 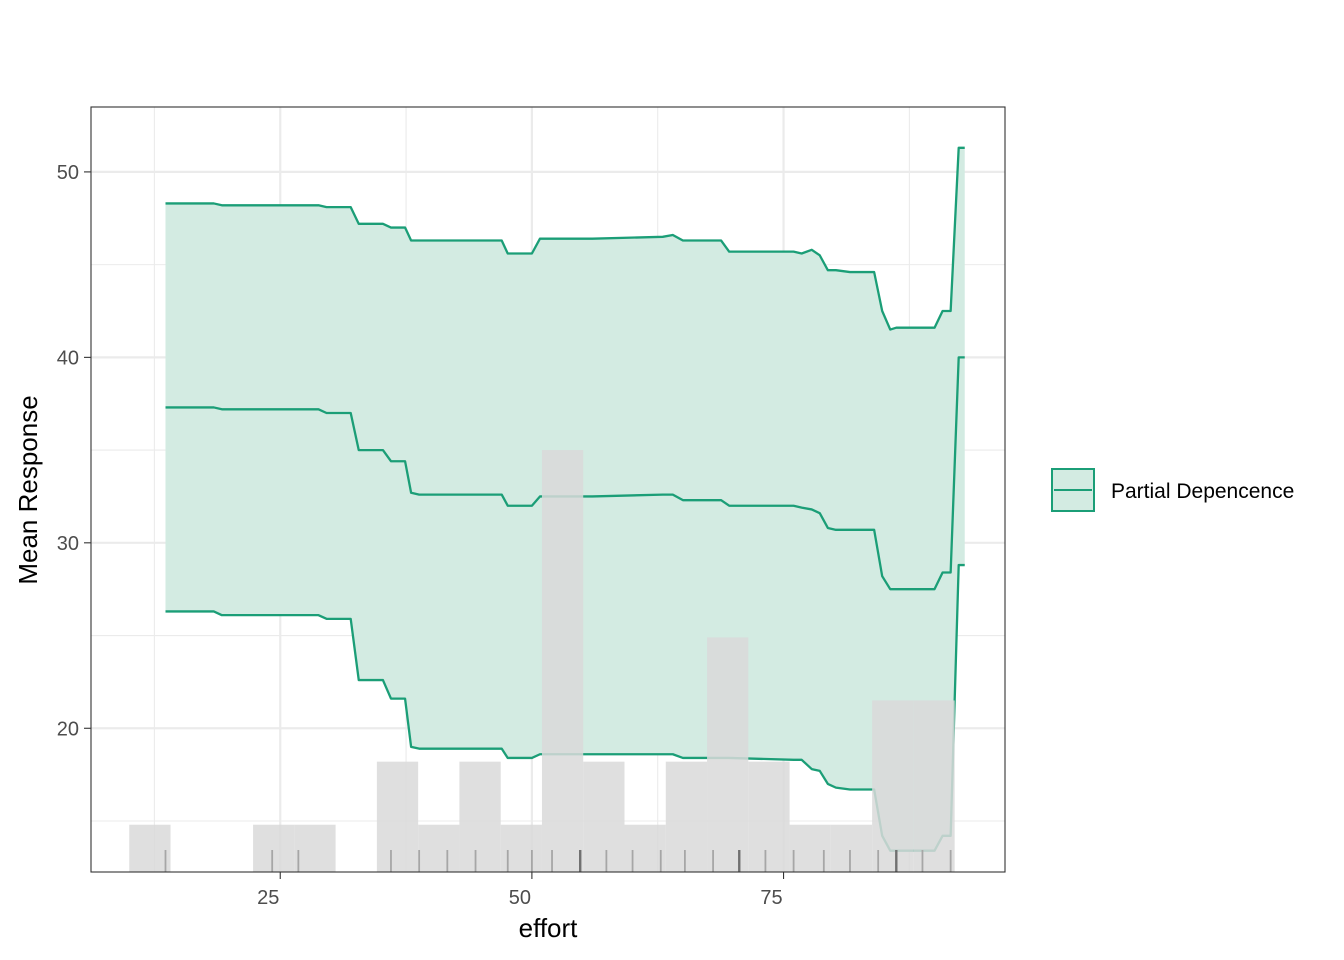 What do you see at coordinates (68, 729) in the screenshot?
I see `y-tick-label: 20` at bounding box center [68, 729].